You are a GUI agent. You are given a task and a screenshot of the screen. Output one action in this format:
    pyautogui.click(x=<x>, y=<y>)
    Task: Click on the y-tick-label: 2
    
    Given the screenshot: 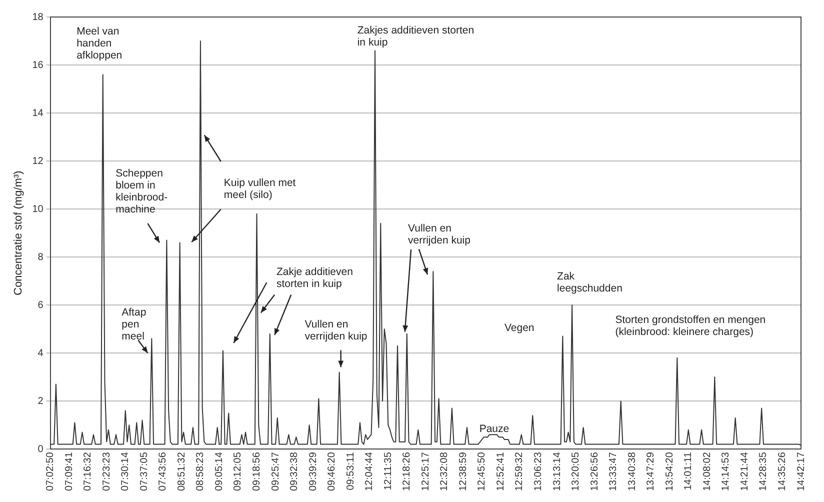 What is the action you would take?
    pyautogui.click(x=41, y=401)
    